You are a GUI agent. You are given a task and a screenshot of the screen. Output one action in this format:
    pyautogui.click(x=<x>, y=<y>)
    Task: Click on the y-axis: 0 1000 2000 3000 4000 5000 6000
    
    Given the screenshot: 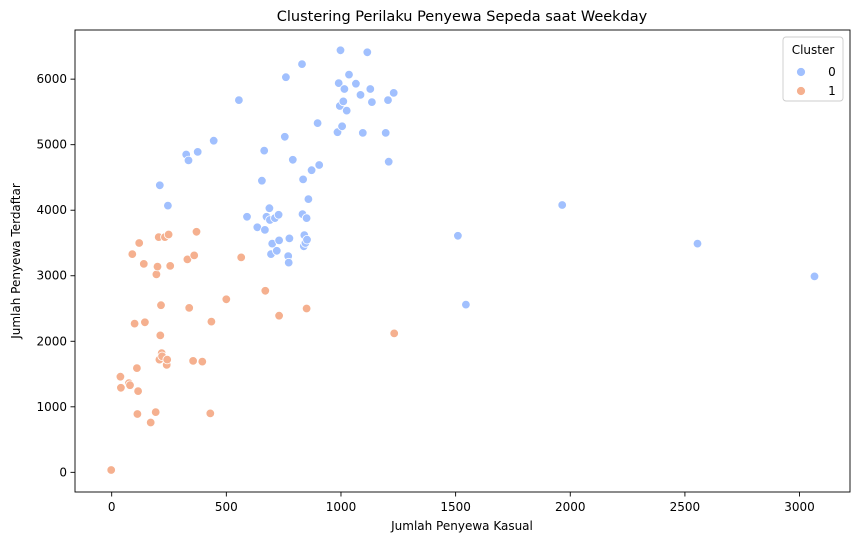 What is the action you would take?
    pyautogui.click(x=55, y=275)
    